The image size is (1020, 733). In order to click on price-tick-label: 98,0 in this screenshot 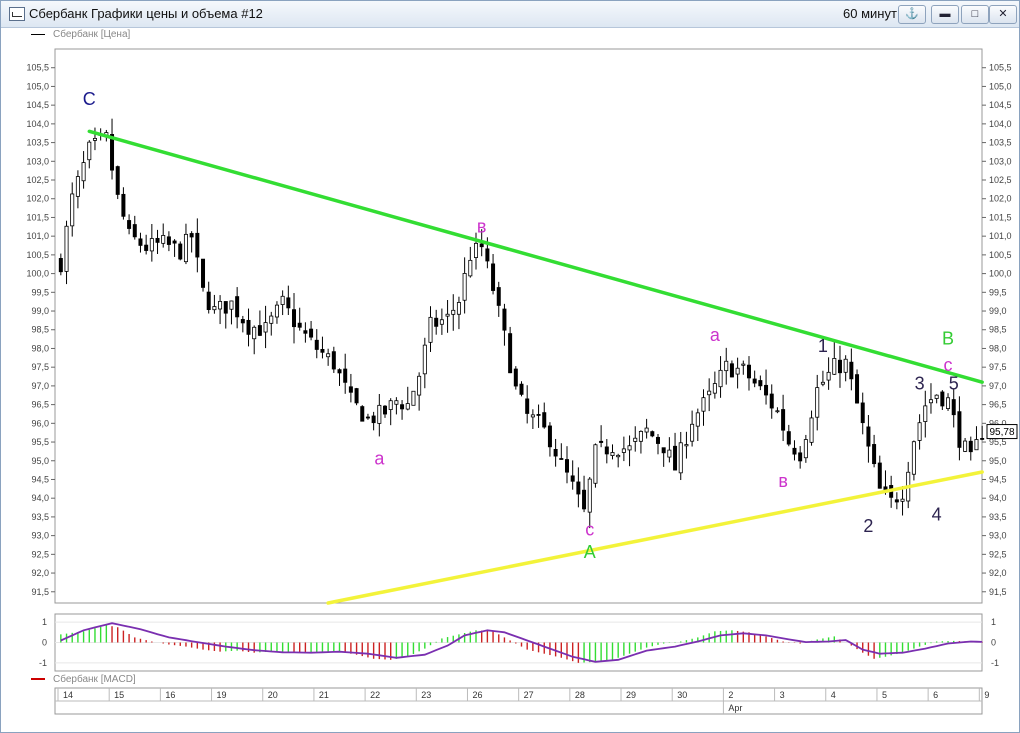, I will do `click(998, 348)`.